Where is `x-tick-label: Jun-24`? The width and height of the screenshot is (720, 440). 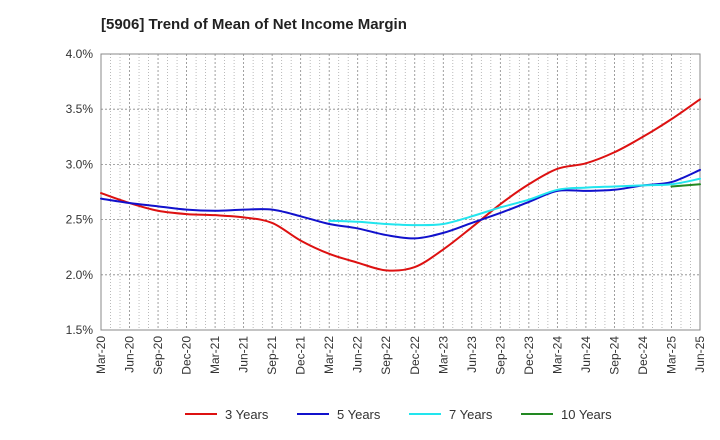 x-tick-label: Jun-24 is located at coordinates (586, 354).